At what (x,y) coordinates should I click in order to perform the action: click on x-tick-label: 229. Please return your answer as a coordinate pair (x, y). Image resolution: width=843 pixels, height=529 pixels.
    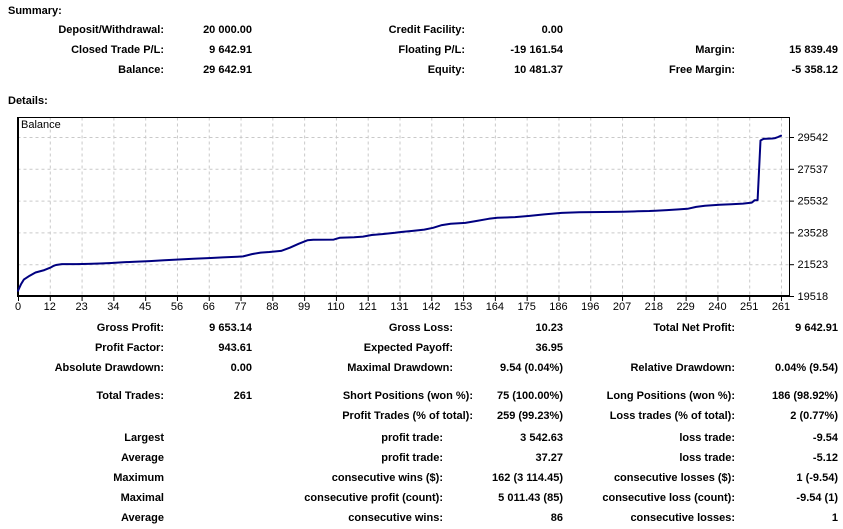
    Looking at the image, I should click on (685, 307).